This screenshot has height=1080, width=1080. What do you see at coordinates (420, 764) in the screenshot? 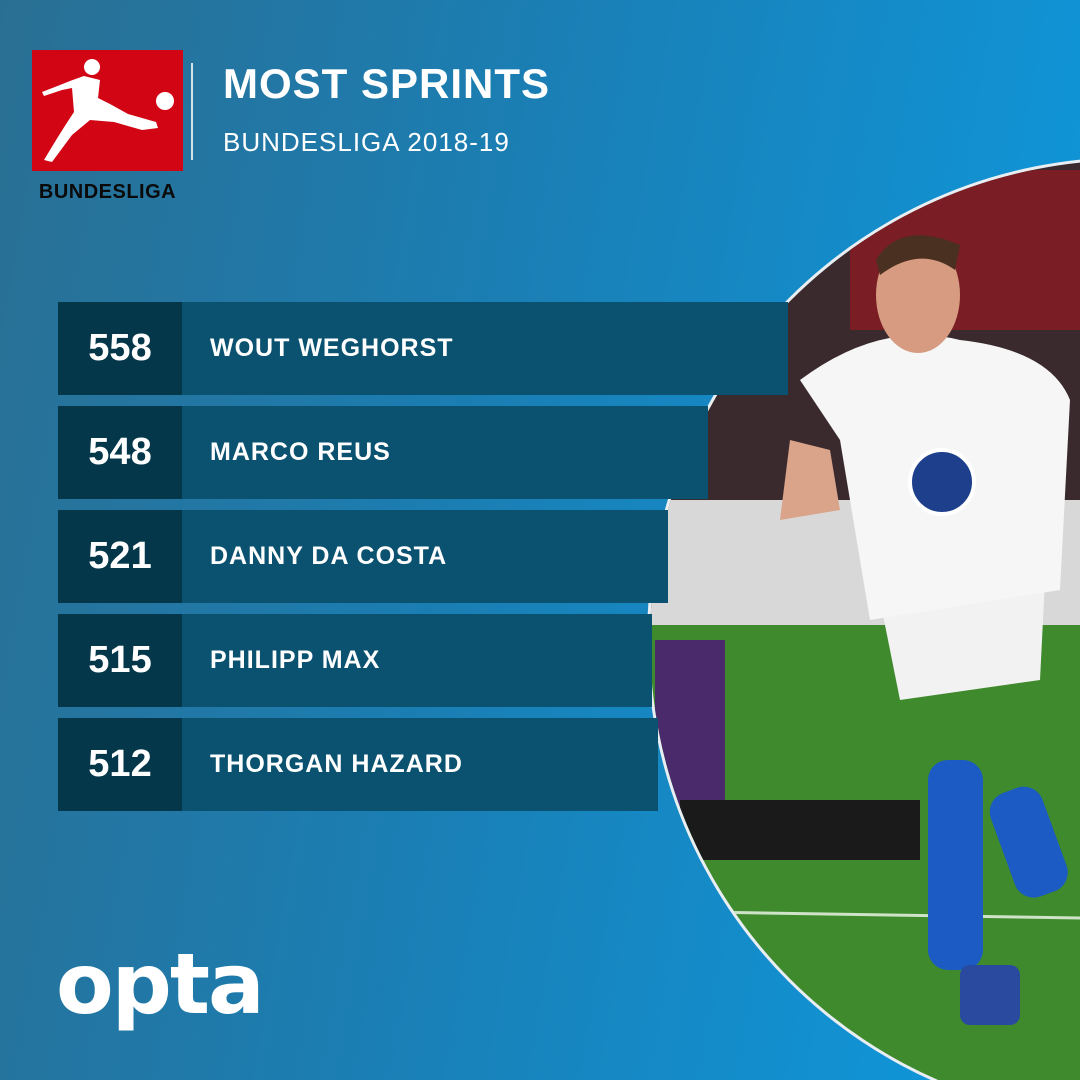
I see `player-name: THORGAN HAZARD` at bounding box center [420, 764].